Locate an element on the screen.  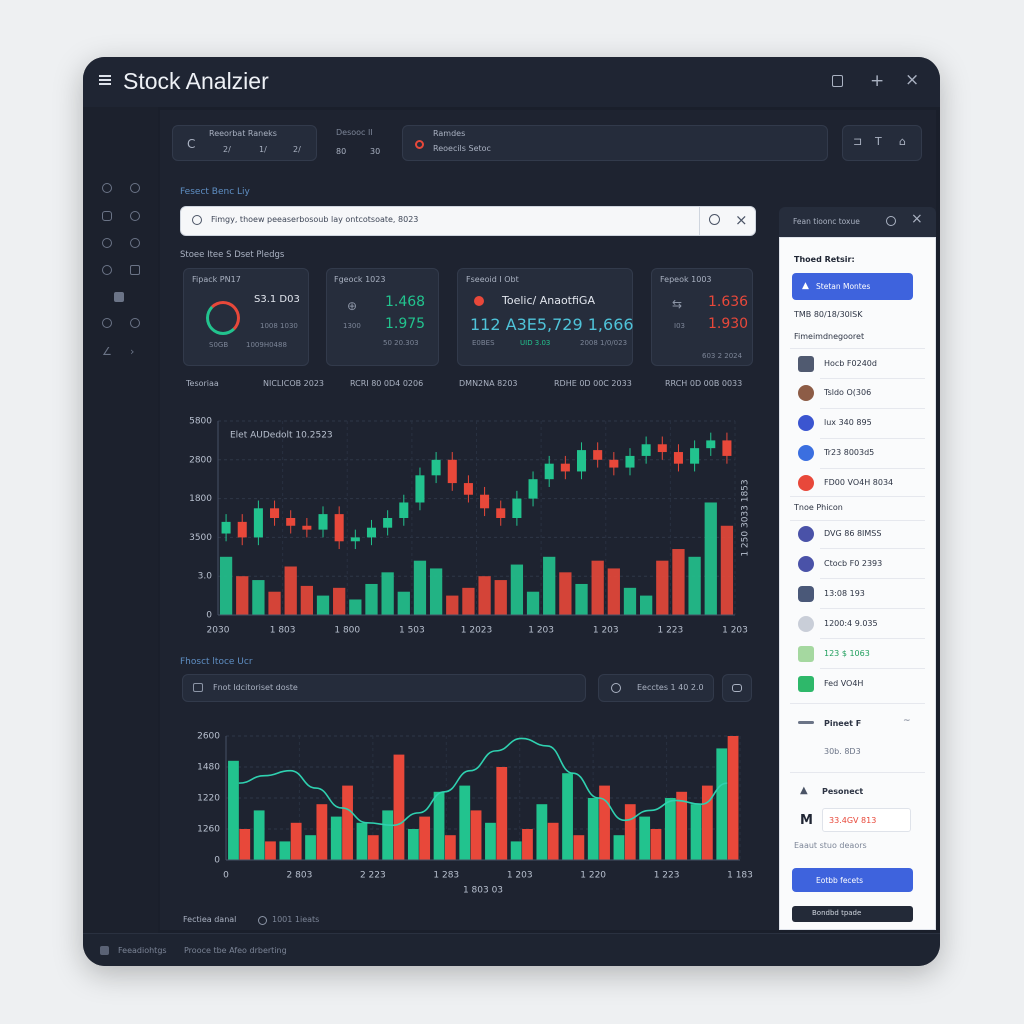
card-big: 112 A3E5,729 1,666 is located at coordinates (552, 324).